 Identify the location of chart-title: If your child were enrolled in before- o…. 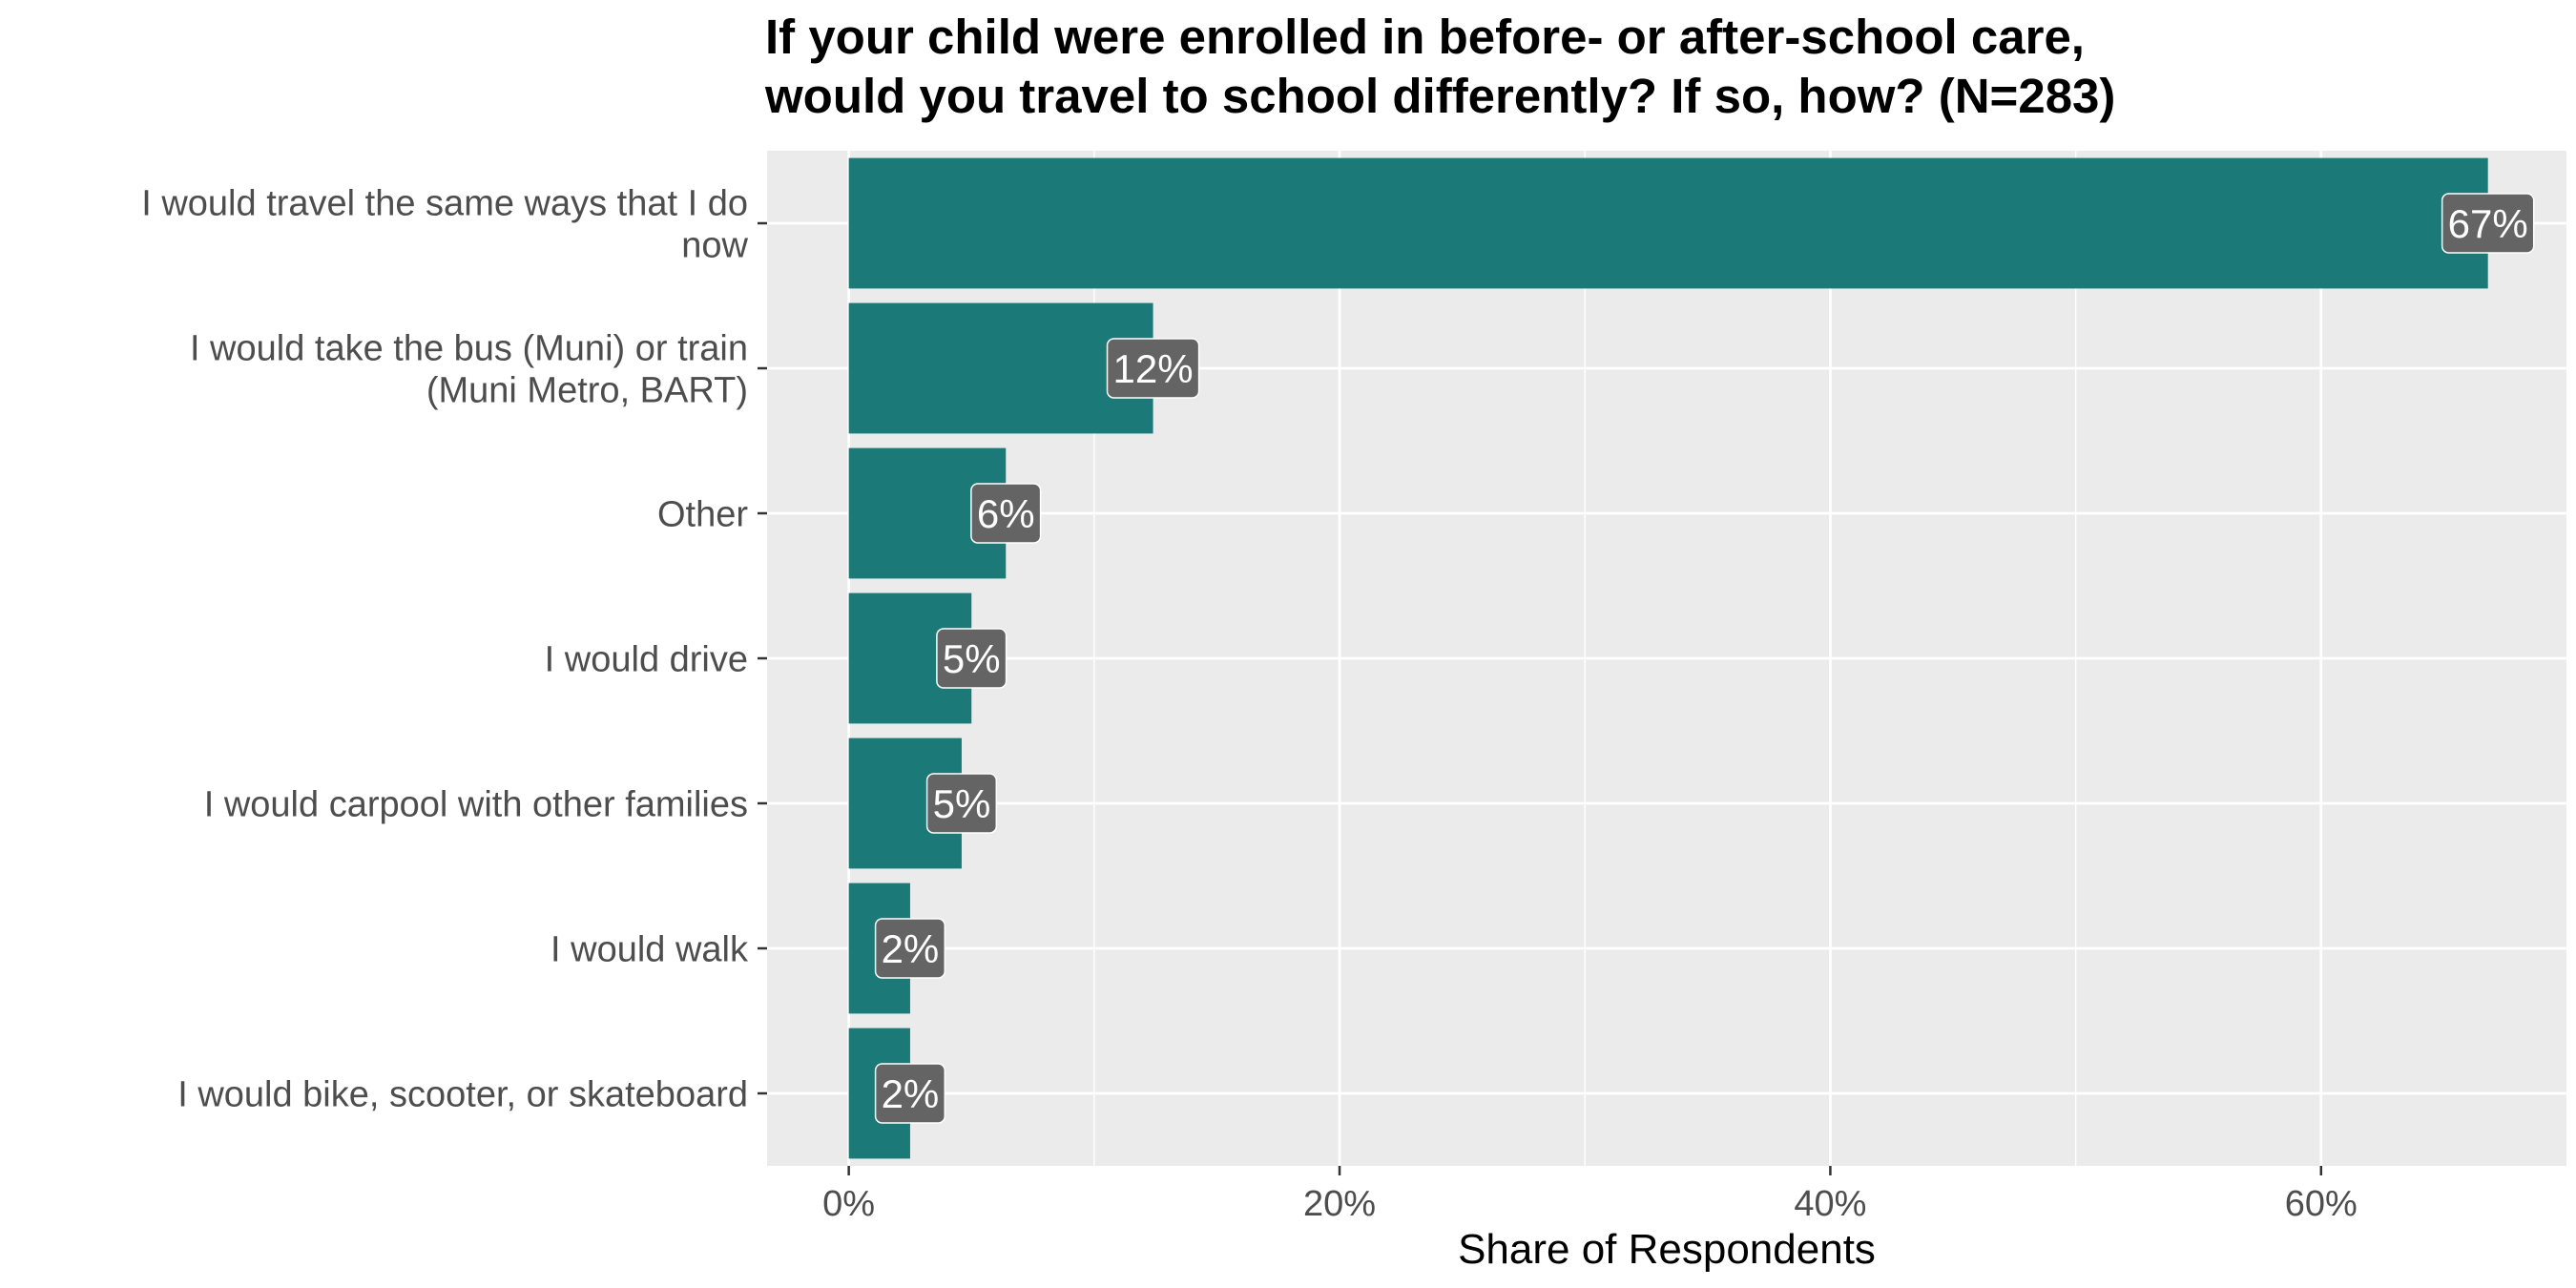
(1440, 67).